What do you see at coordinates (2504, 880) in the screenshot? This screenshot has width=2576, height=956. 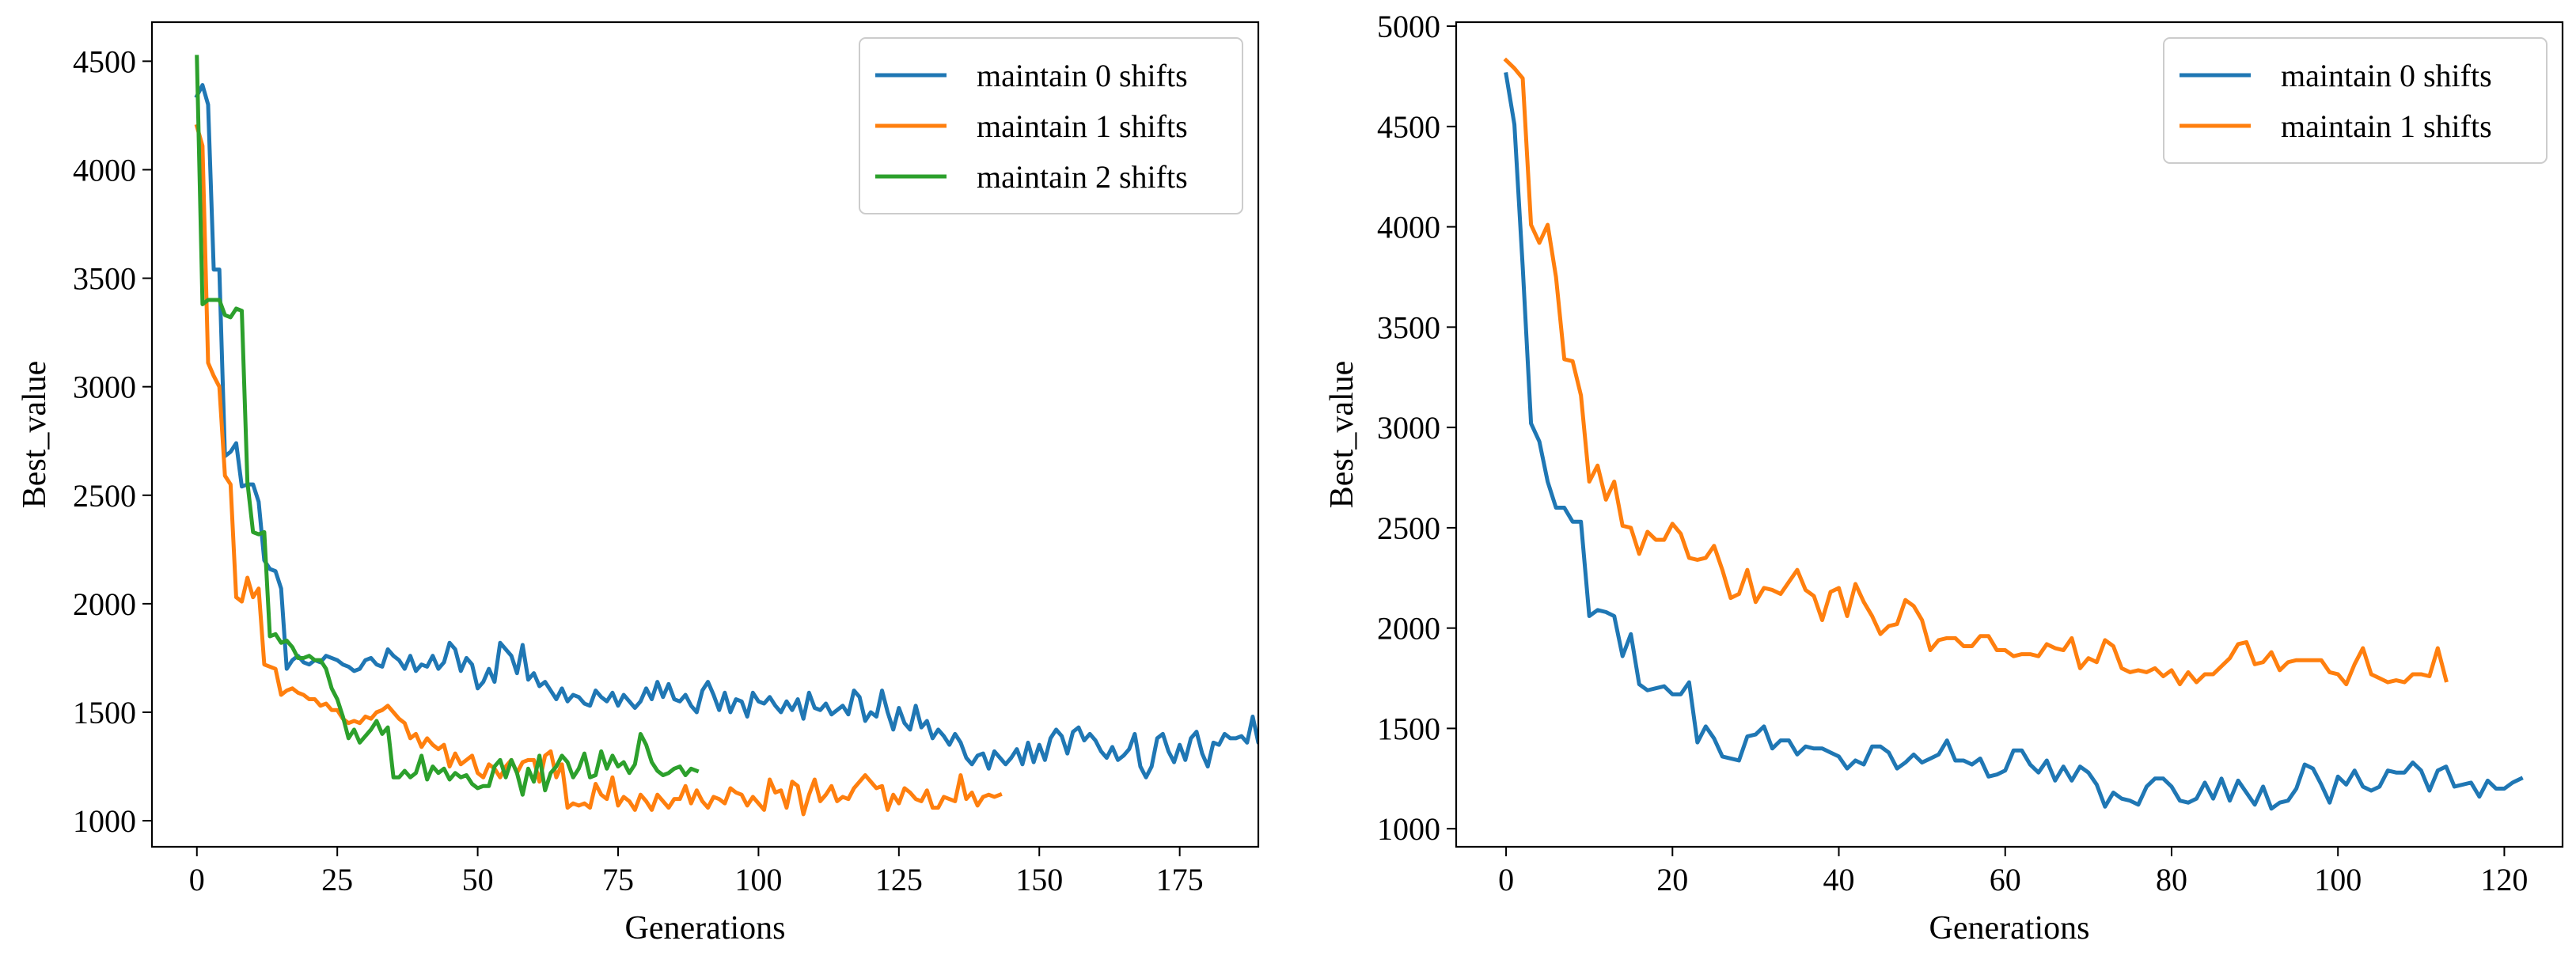 I see `x-tick-label: 120` at bounding box center [2504, 880].